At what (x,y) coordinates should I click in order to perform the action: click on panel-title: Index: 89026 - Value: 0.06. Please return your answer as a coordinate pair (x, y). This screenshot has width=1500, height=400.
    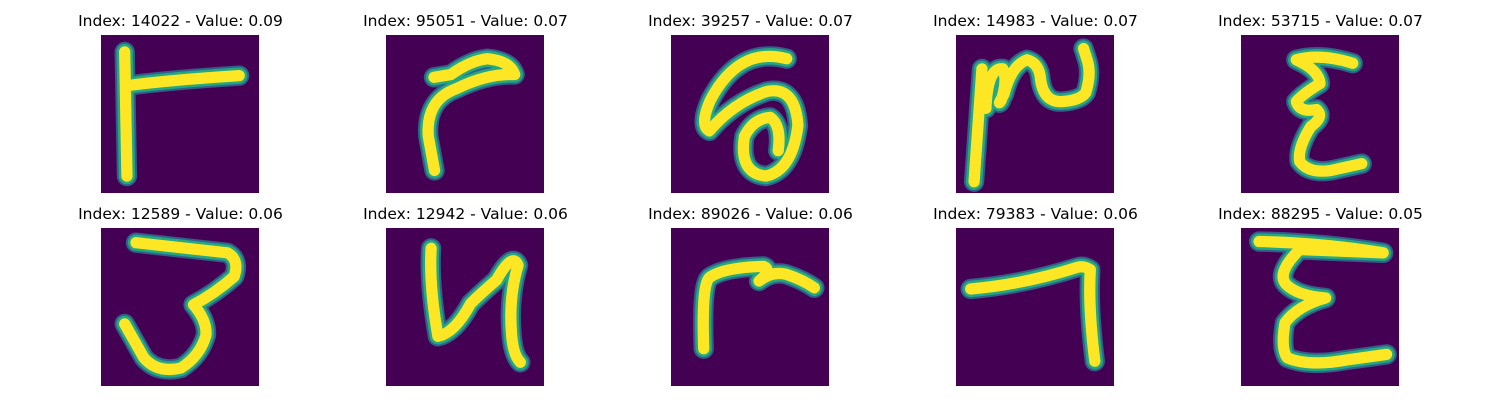
    Looking at the image, I should click on (750, 214).